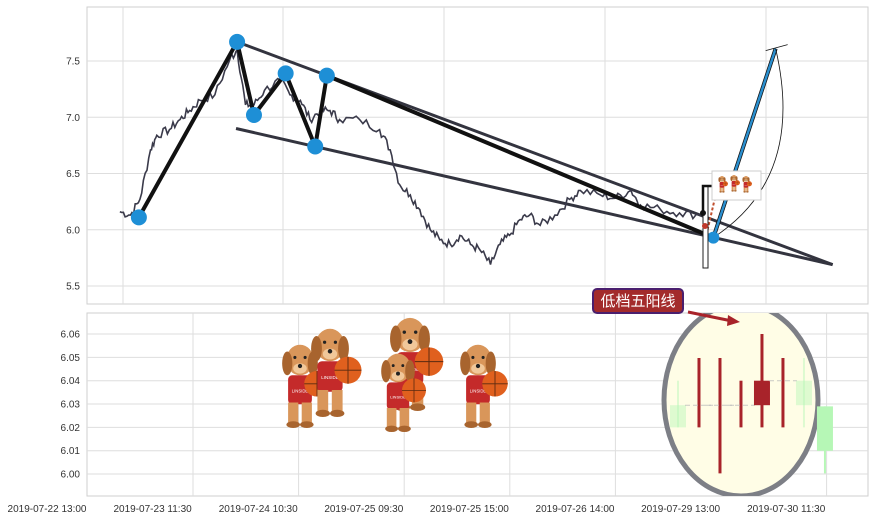  What do you see at coordinates (47, 509) in the screenshot?
I see `x-tick-label: 2019-07-22 13:00` at bounding box center [47, 509].